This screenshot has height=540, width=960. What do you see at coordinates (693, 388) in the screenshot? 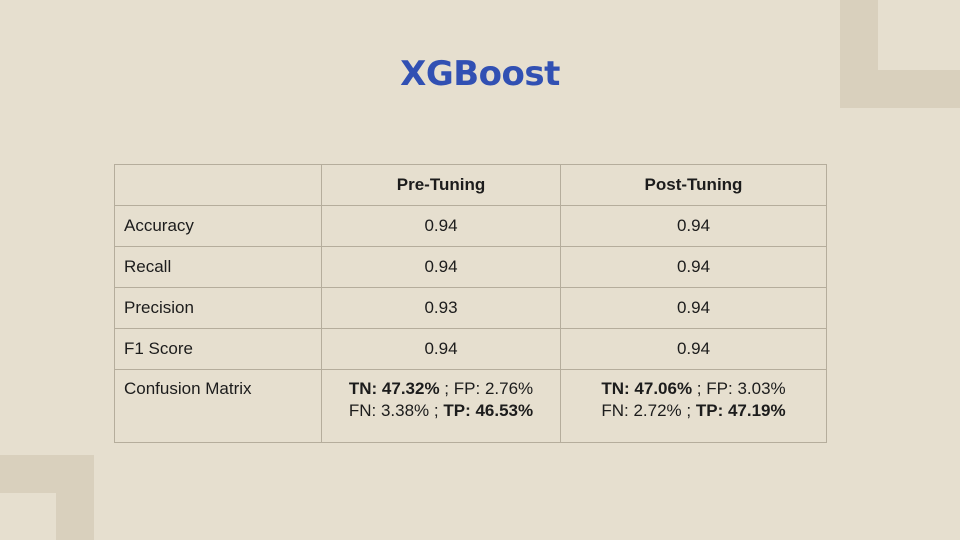
I see `confusion-line-1: TN: 47.06% ; FP: 3.03%` at bounding box center [693, 388].